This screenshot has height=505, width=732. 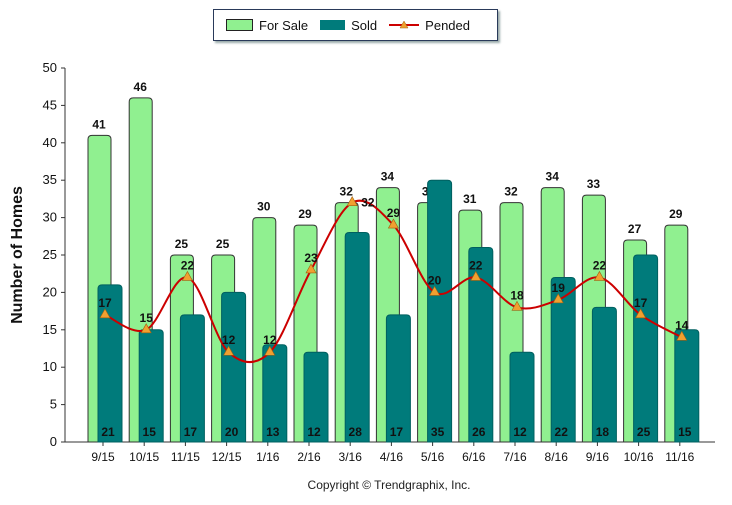 I want to click on for-sale-label: 27, so click(x=635, y=229).